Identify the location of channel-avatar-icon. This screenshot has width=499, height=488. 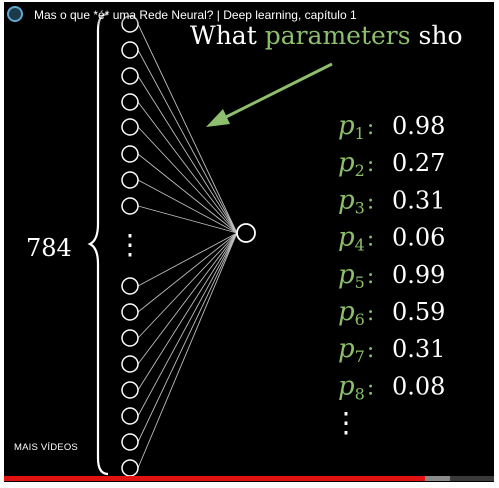
(15, 14).